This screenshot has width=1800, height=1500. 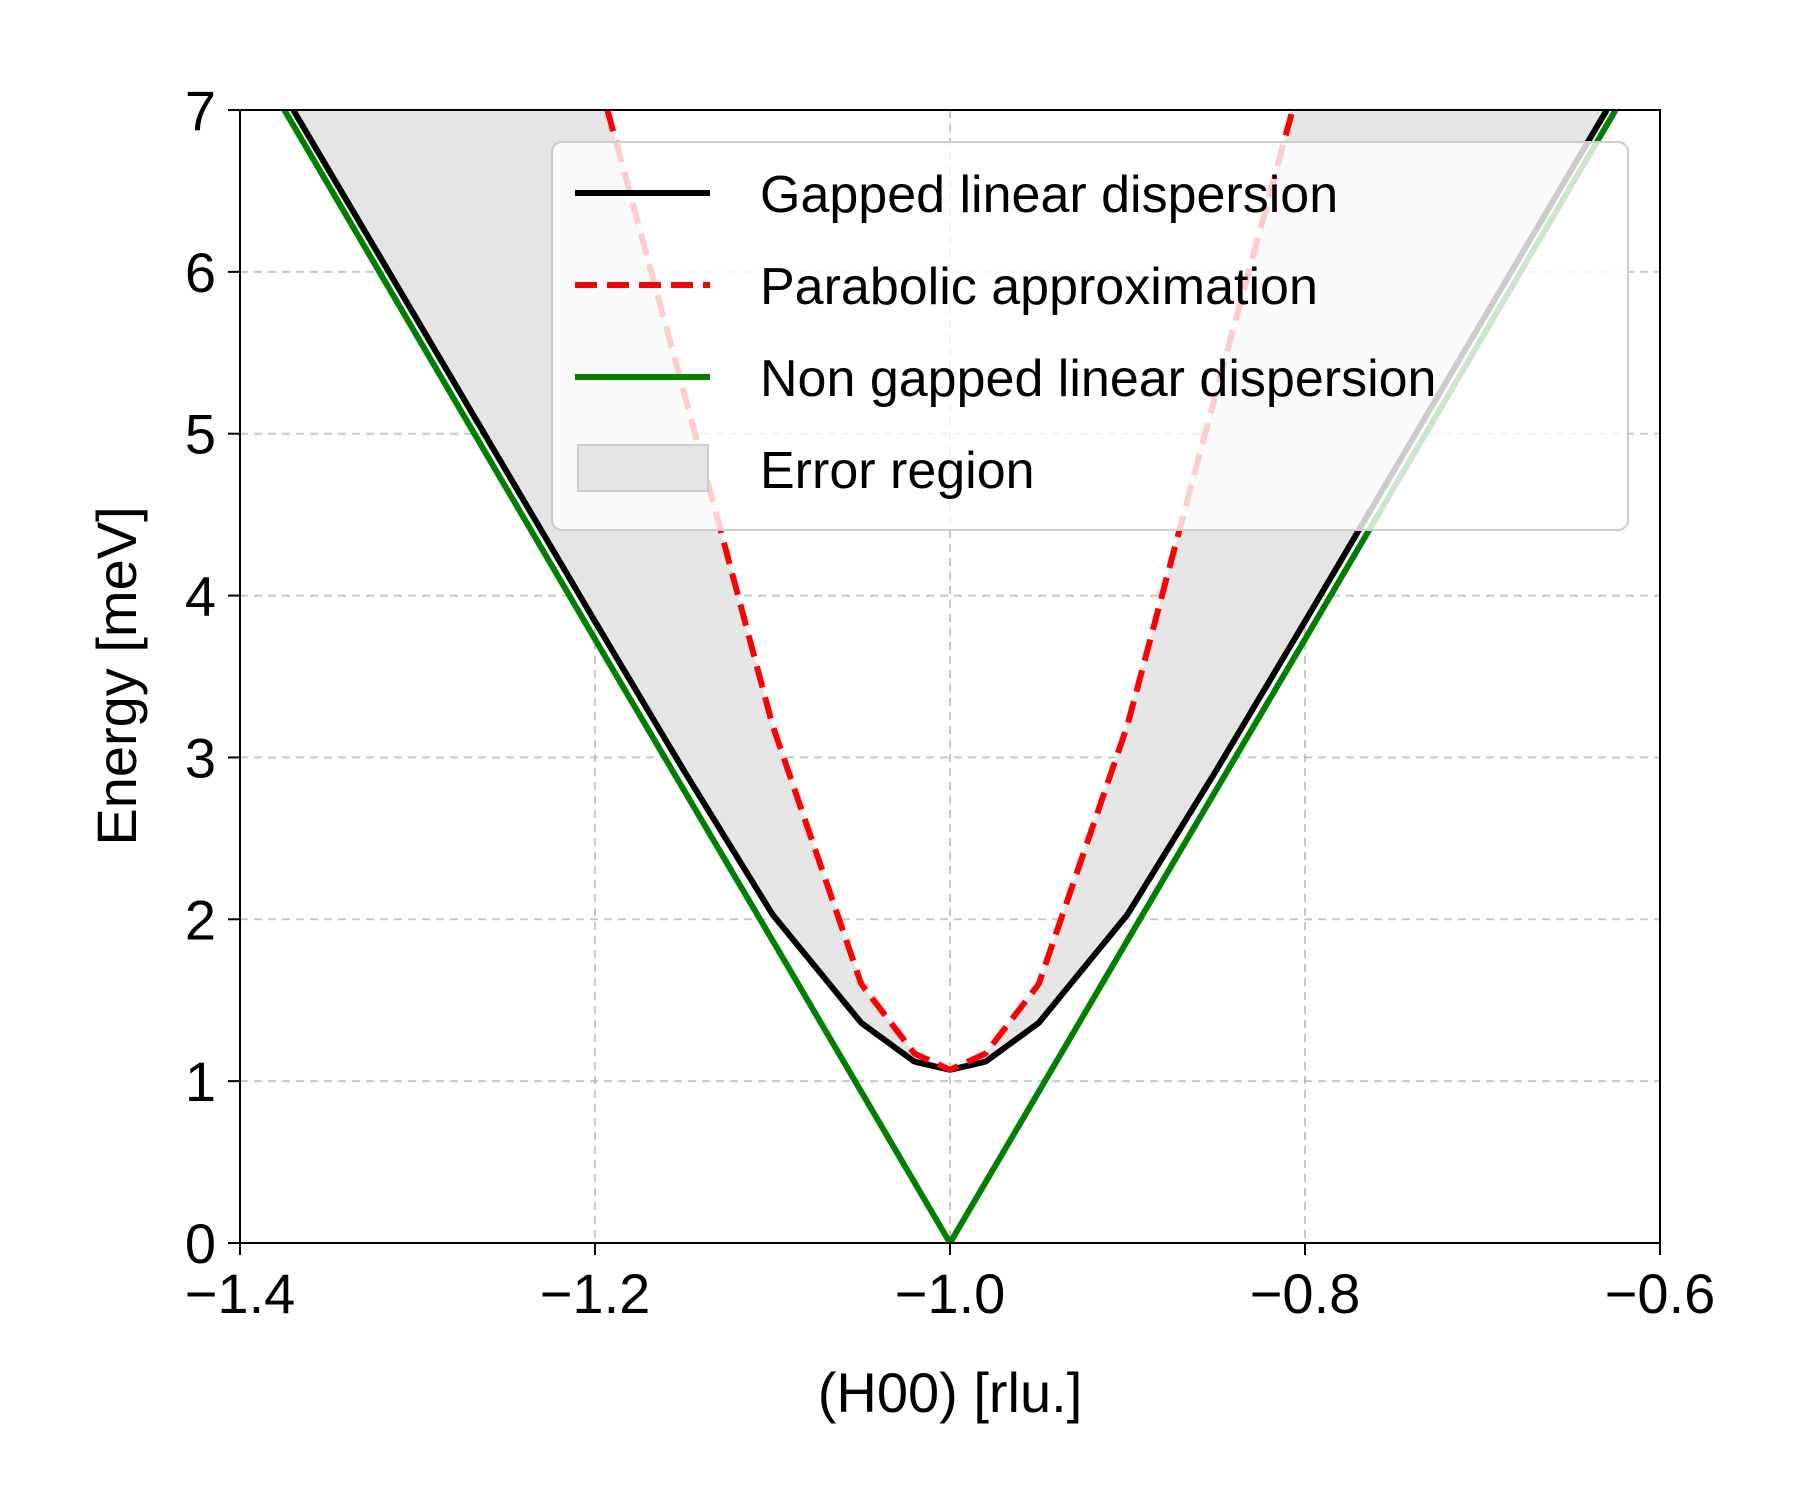 What do you see at coordinates (950, 1293) in the screenshot?
I see `x-tick-label: −1.0` at bounding box center [950, 1293].